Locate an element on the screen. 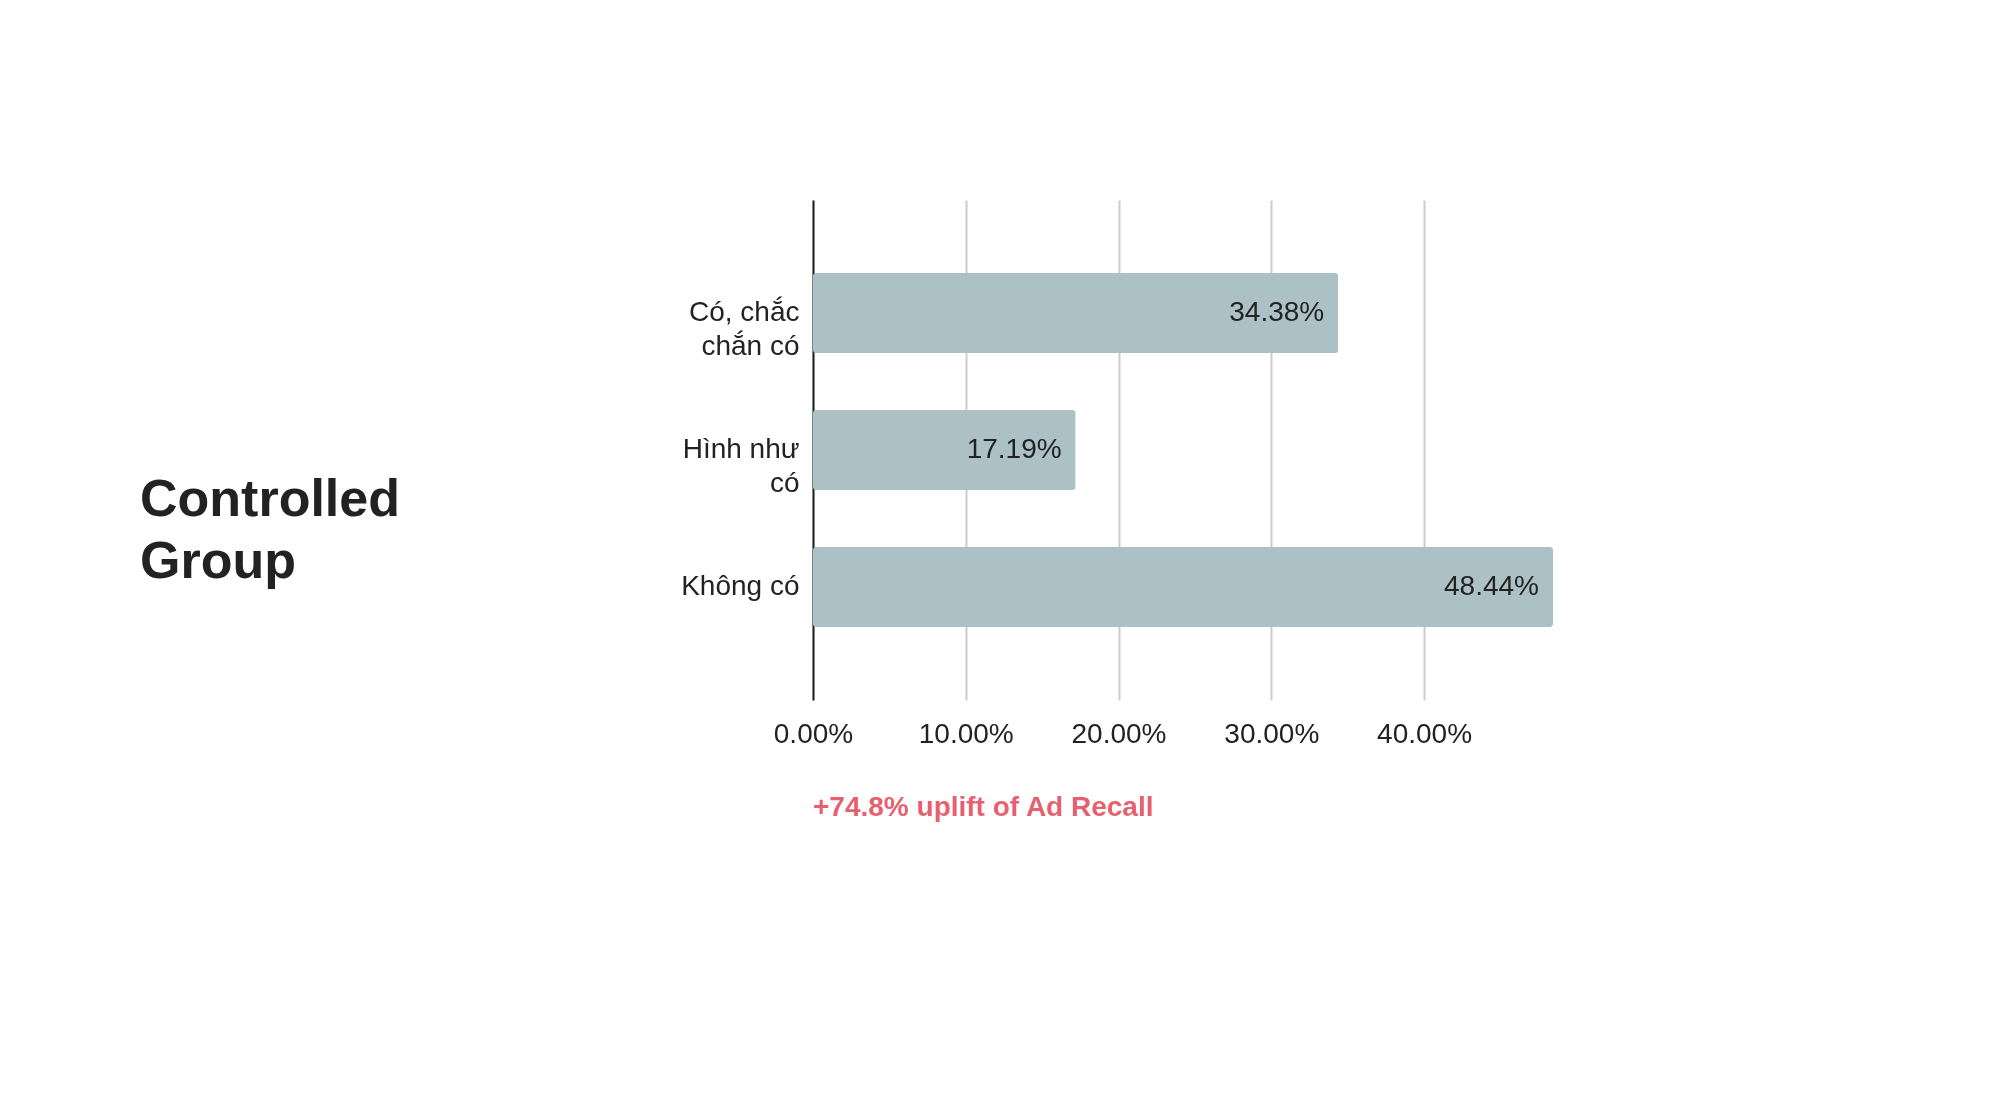 This screenshot has height=1120, width=2000. x-tick-label: 30.00% is located at coordinates (1272, 733).